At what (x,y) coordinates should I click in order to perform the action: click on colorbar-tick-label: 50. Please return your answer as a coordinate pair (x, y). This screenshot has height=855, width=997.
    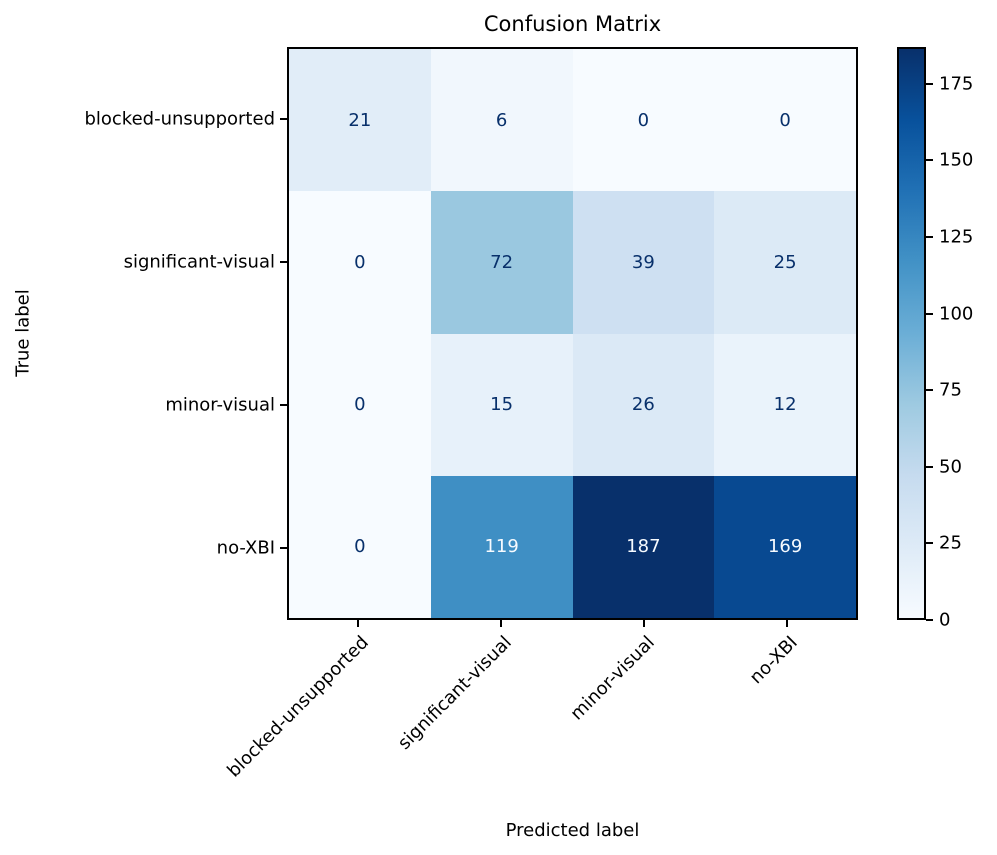
    Looking at the image, I should click on (950, 467).